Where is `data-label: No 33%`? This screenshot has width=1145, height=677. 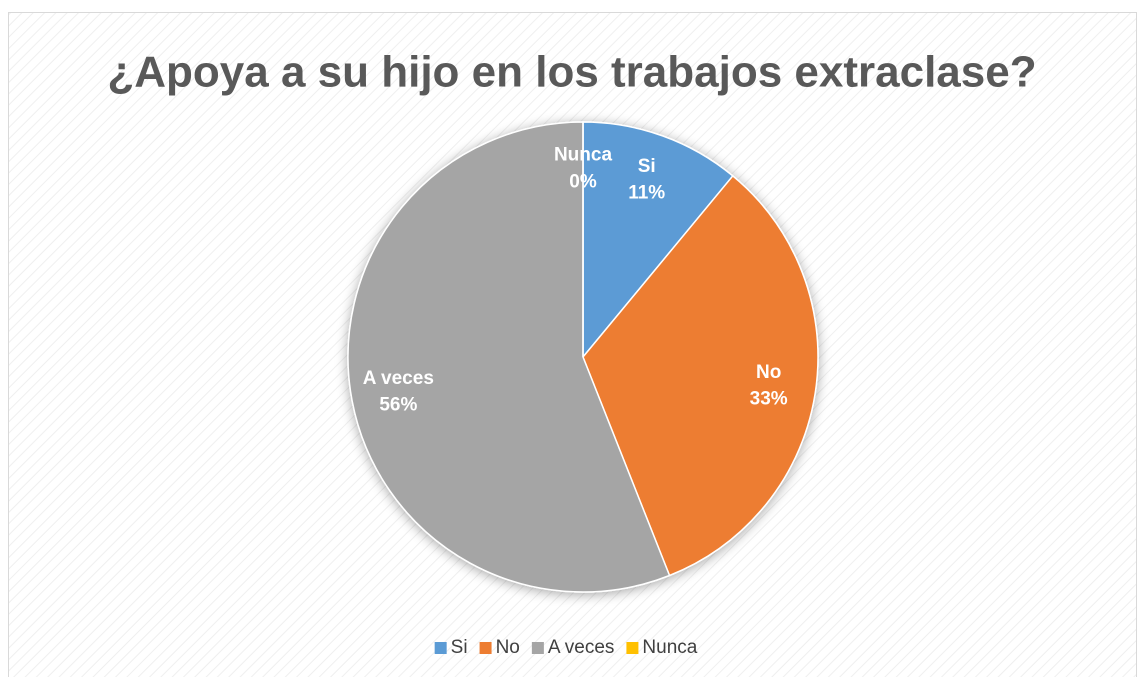 data-label: No 33% is located at coordinates (769, 386).